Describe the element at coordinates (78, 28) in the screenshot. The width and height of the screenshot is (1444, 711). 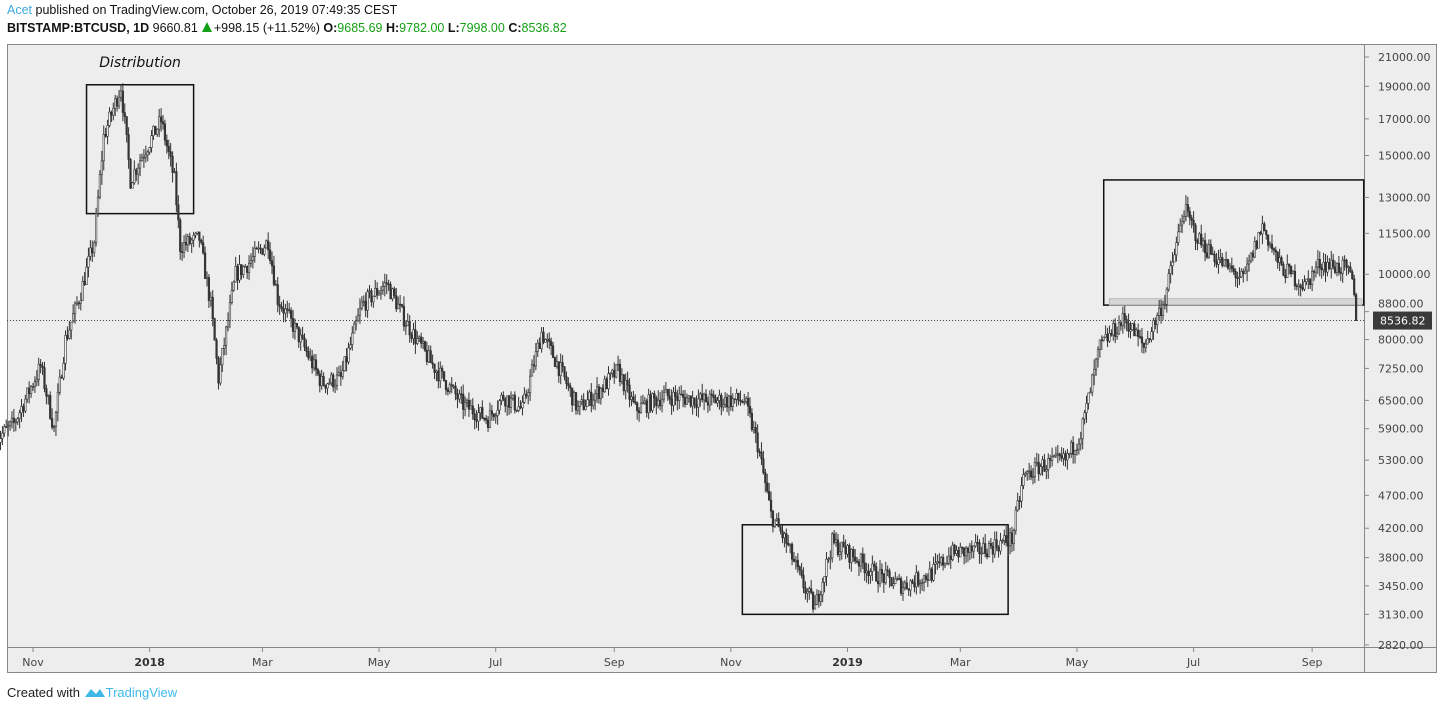
I see `symbol-label: BITSTAMP:BTCUSD, 1D` at that location.